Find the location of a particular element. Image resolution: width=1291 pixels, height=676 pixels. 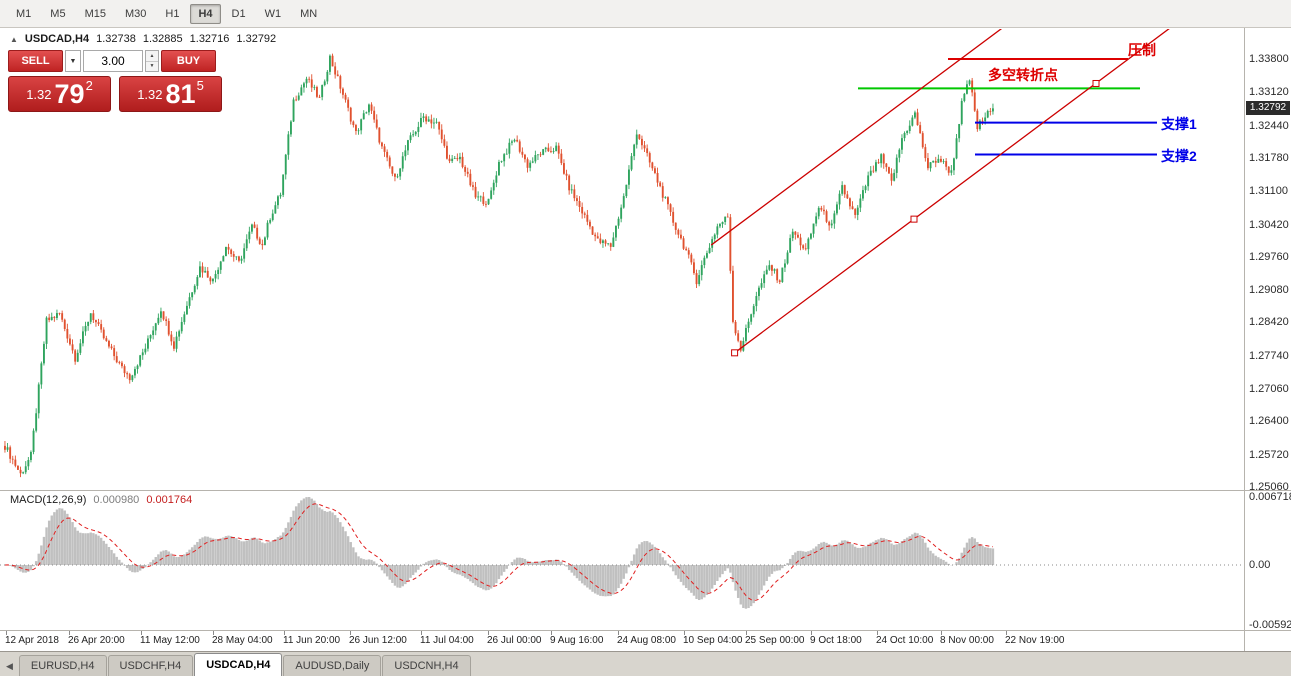

price-axis-label: 1.27740 is located at coordinates (1269, 355).